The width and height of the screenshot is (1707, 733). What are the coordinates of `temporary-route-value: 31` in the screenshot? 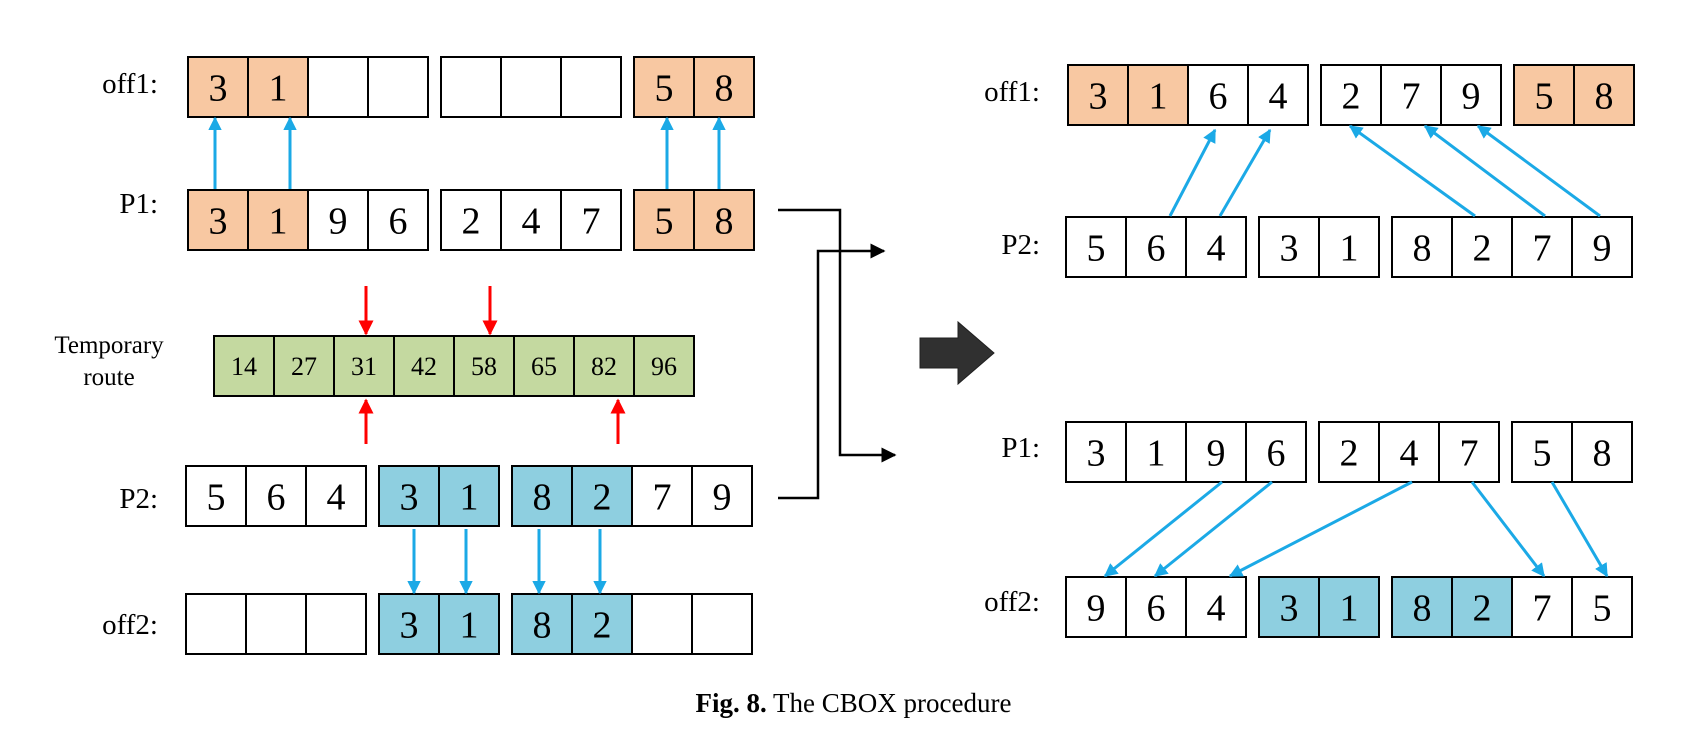 It's located at (364, 366).